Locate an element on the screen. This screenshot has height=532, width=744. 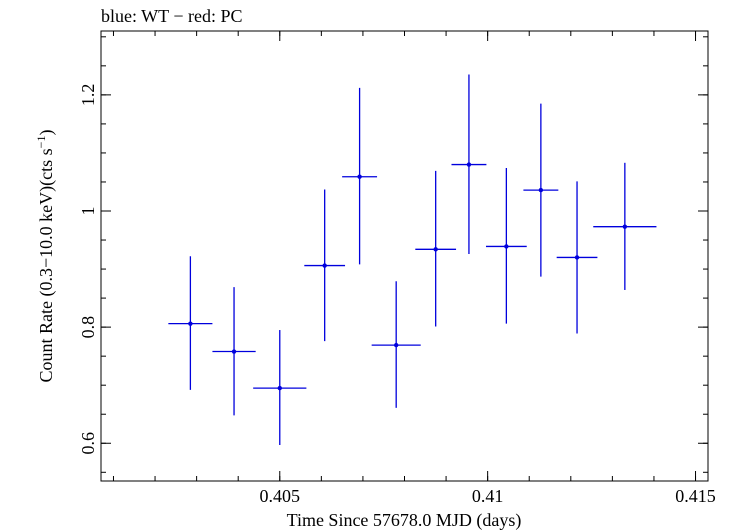
y-axis-title: Count Rate (0.3−10.0 keV)(cts s−1) is located at coordinates (45, 256).